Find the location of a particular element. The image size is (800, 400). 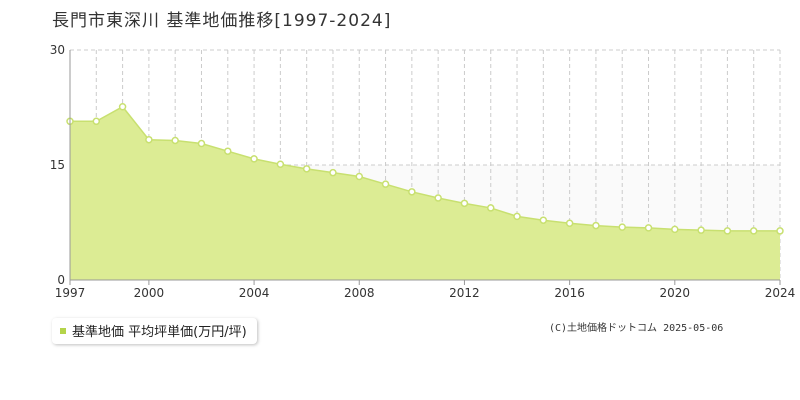

legend-label: 基準地価 平均坪単価(万円/坪) is located at coordinates (159, 332).